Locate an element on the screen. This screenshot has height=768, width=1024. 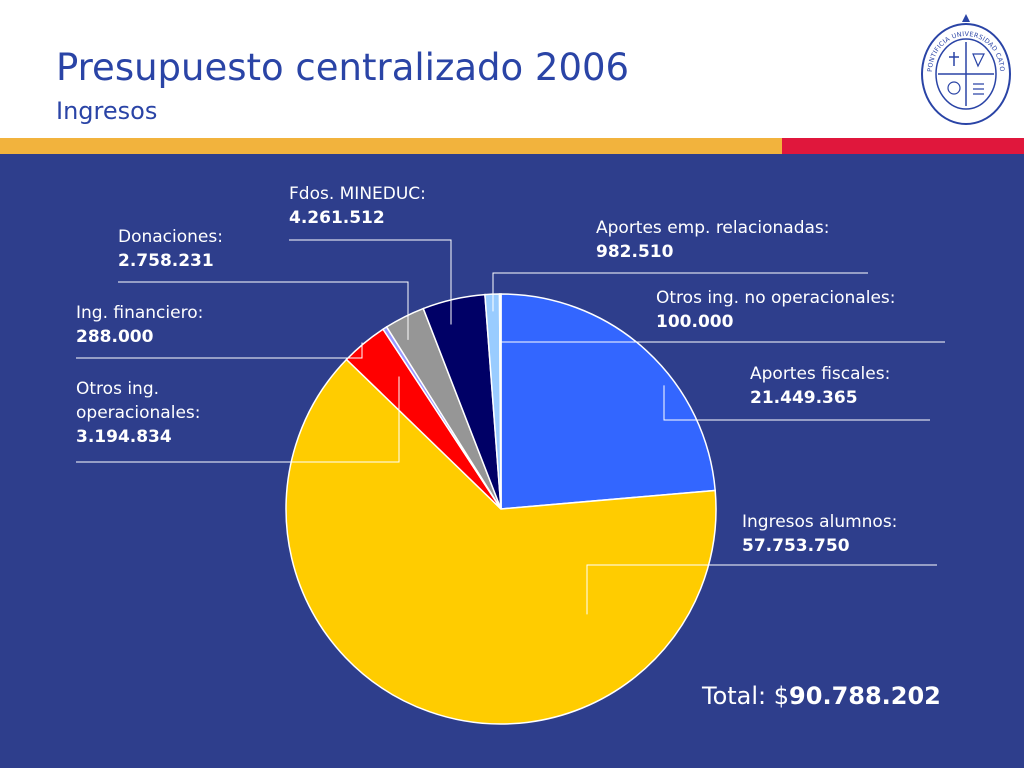
label-otros-no-operacionales: Otros ing. no operacionales: 100.000 is located at coordinates (776, 310).